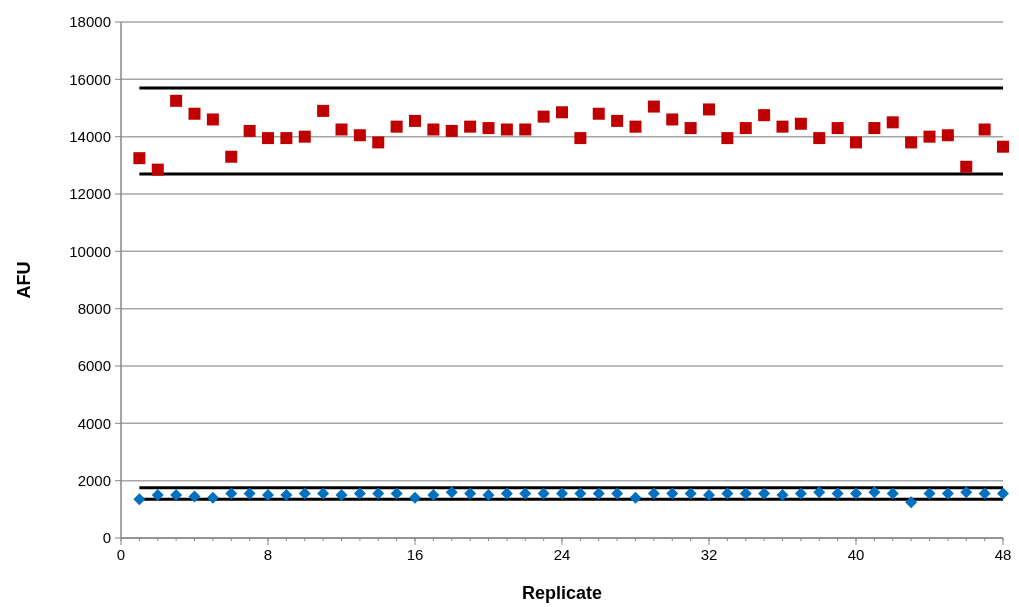 The width and height of the screenshot is (1019, 607). What do you see at coordinates (856, 554) in the screenshot?
I see `x-tick-label: 40` at bounding box center [856, 554].